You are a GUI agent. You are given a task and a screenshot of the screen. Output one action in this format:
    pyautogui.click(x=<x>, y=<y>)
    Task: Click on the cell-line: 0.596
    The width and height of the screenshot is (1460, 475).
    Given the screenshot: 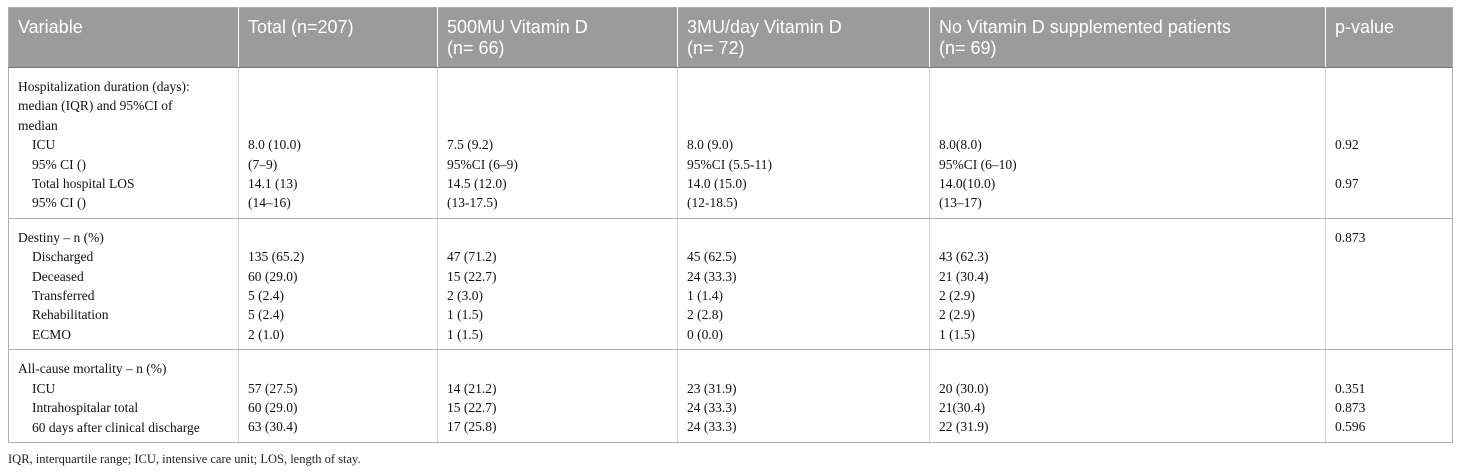 What is the action you would take?
    pyautogui.click(x=1350, y=427)
    